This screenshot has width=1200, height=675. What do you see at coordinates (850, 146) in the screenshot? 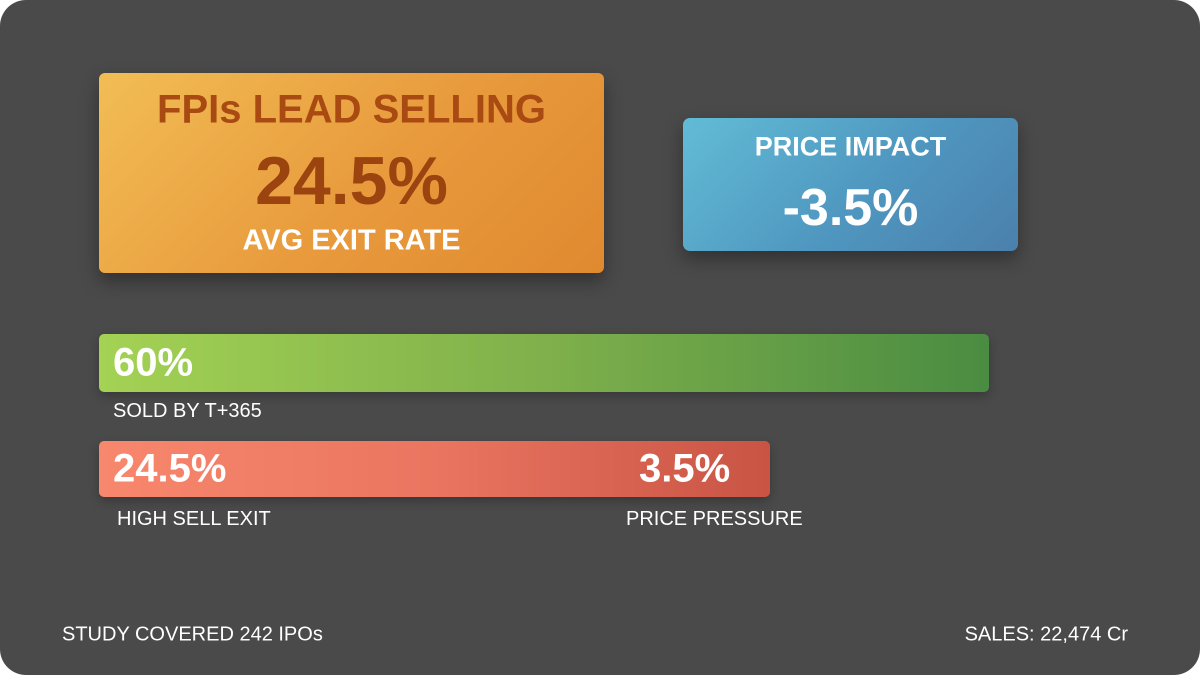
I see `impact-card-title: PRICE IMPACT` at bounding box center [850, 146].